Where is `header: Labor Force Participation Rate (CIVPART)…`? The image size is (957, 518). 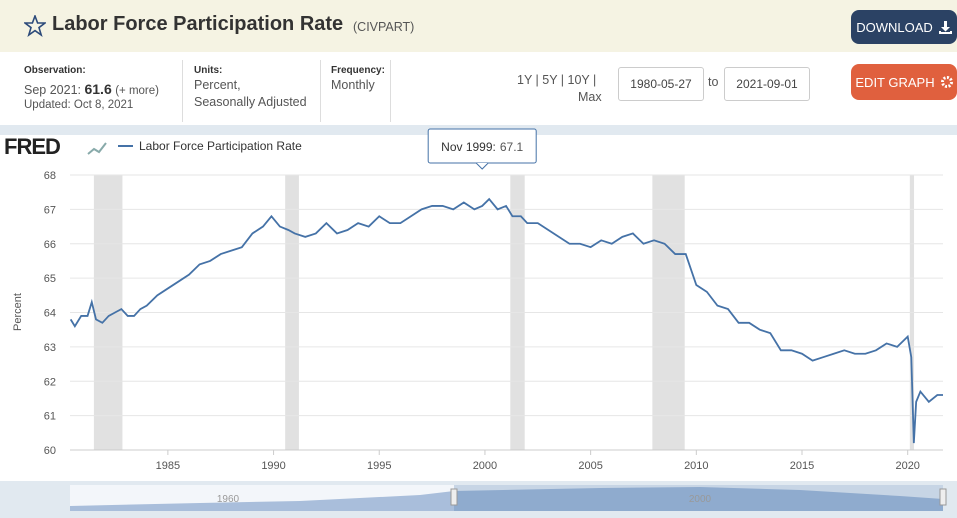 header: Labor Force Participation Rate (CIVPART)… is located at coordinates (478, 26).